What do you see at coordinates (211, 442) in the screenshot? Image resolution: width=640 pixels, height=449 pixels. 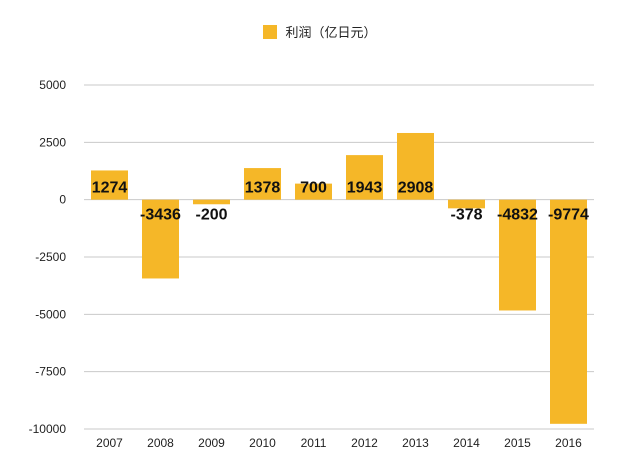 I see `x-tick-label: 2009` at bounding box center [211, 442].